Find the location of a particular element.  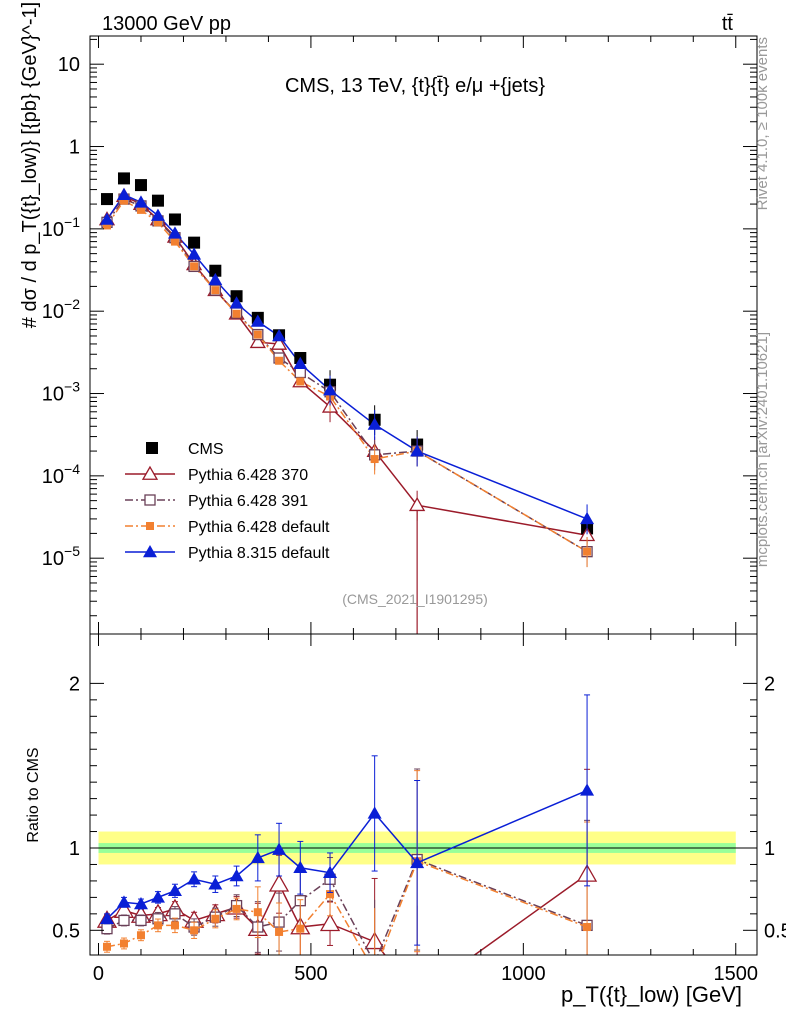

legend-marker-pdef is located at coordinates (150, 526).